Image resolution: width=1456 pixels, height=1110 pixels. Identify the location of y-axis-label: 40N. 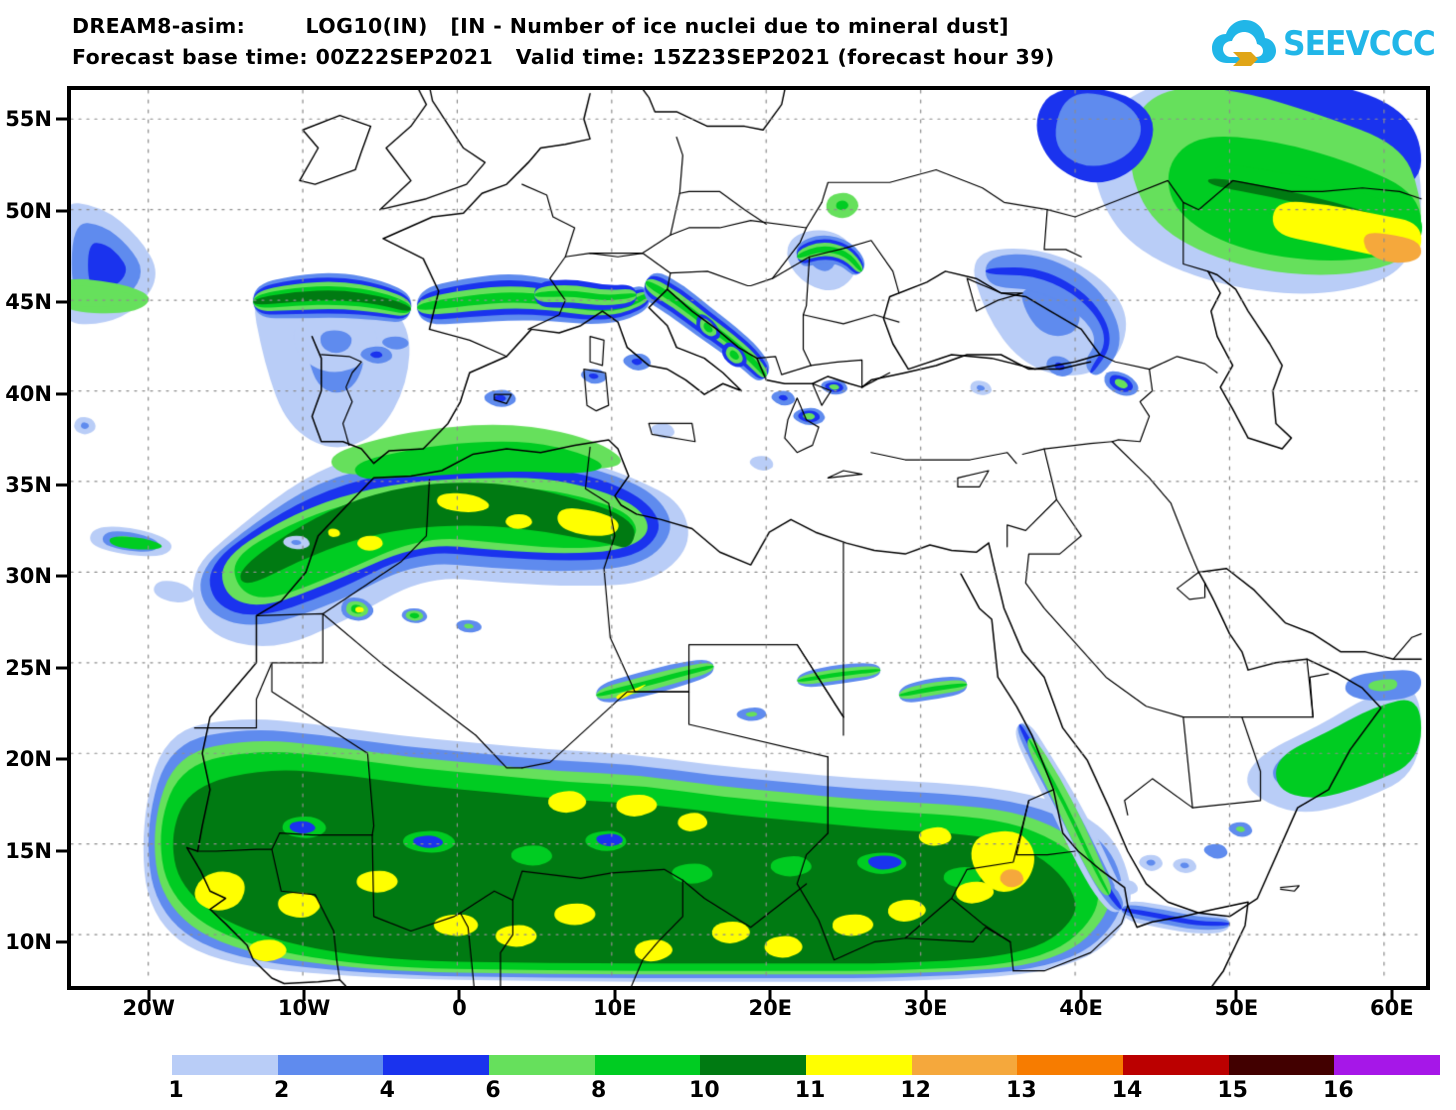
(28, 393).